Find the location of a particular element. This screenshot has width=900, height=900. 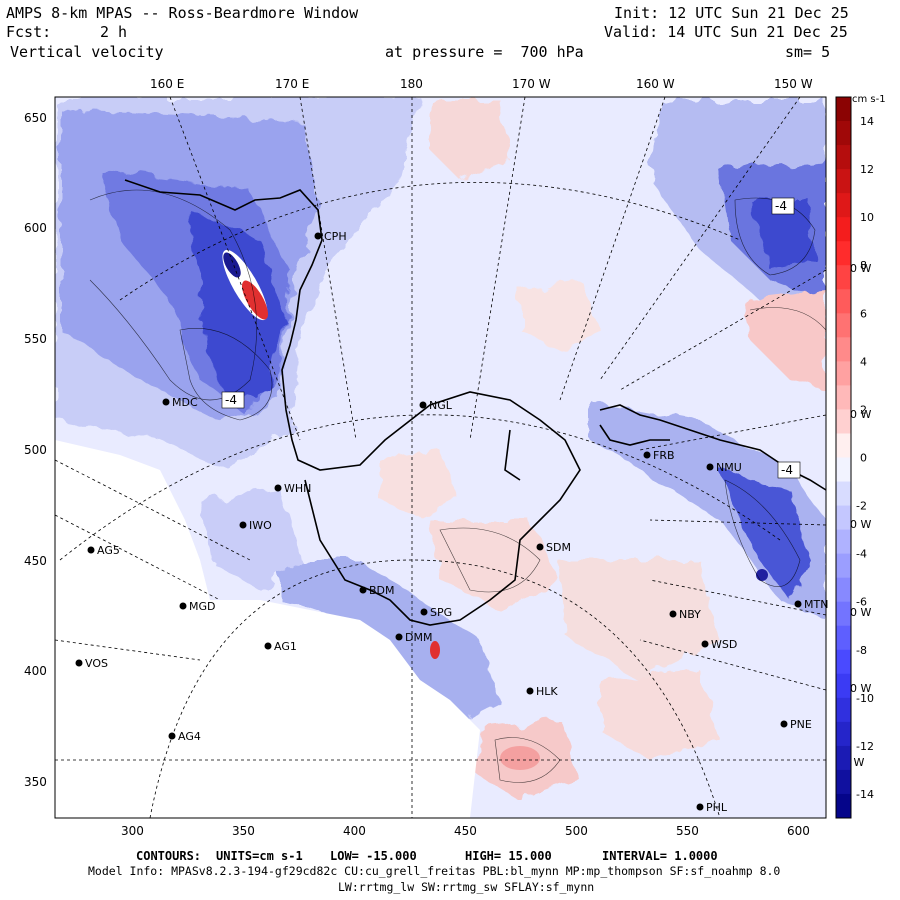

station-dot-vos is located at coordinates (79, 663).